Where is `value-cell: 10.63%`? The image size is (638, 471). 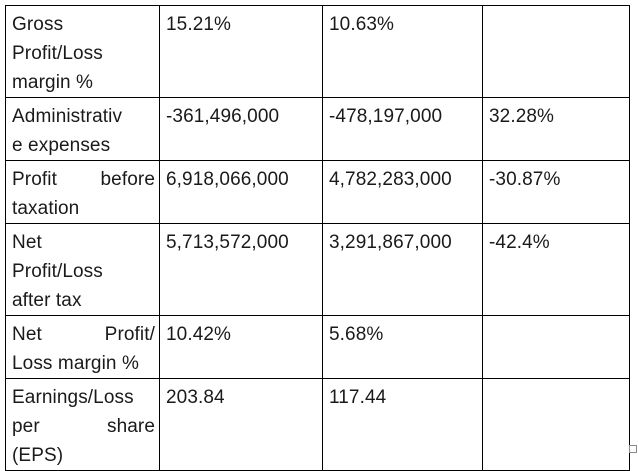 value-cell: 10.63% is located at coordinates (402, 51).